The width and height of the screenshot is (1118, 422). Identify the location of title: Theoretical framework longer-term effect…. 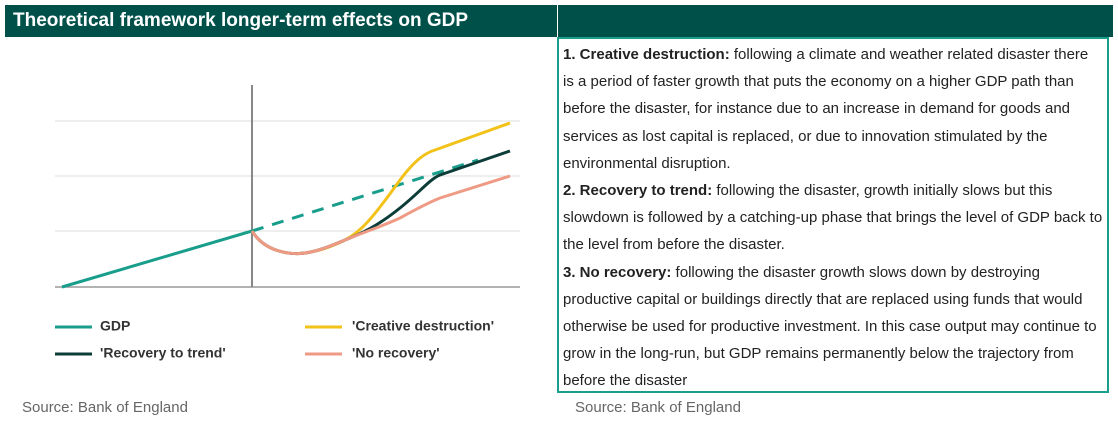
(241, 20).